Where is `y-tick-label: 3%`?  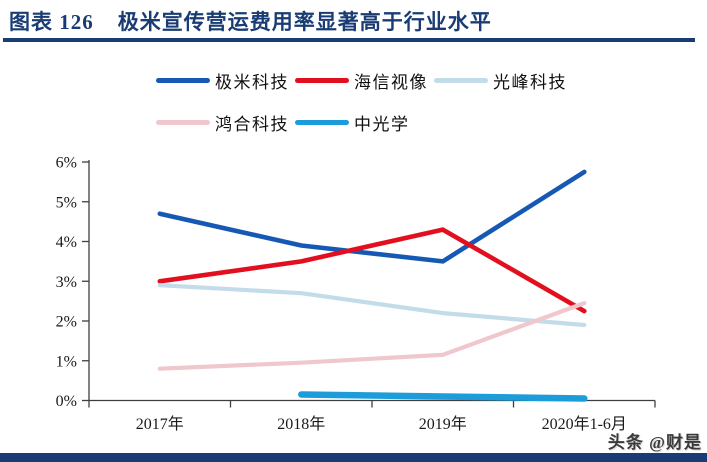
y-tick-label: 3% is located at coordinates (66, 282).